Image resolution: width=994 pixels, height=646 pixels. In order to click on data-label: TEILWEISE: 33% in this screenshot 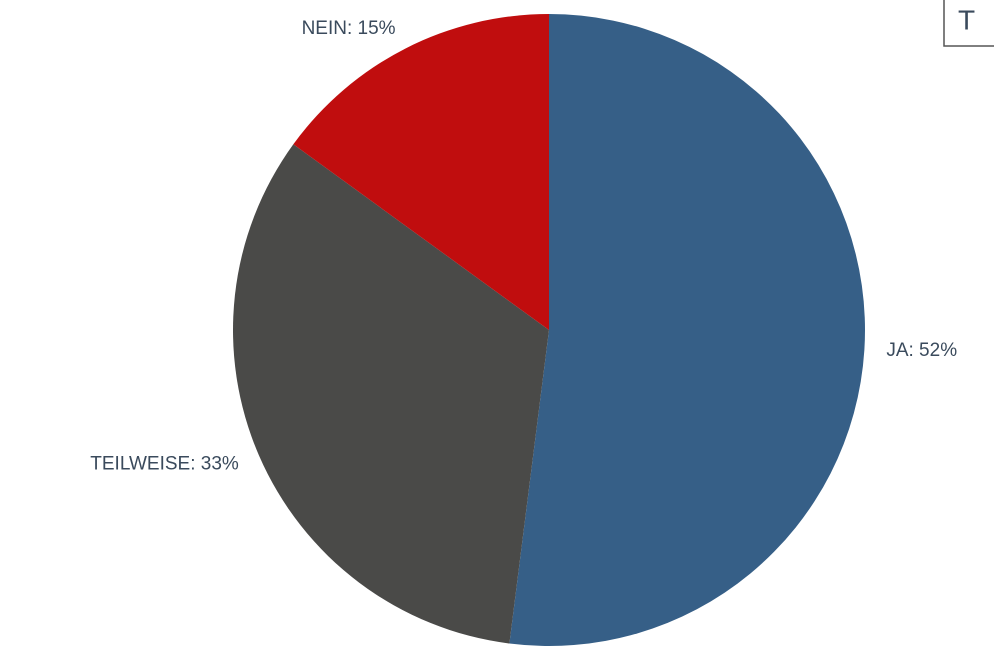, I will do `click(164, 463)`.